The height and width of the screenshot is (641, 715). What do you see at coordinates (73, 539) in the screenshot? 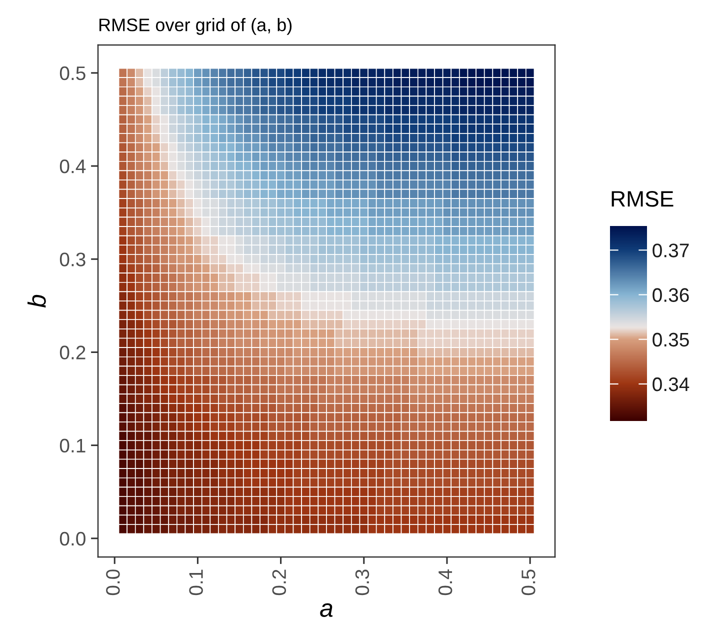
I see `y-tick-label: 0.0` at bounding box center [73, 539].